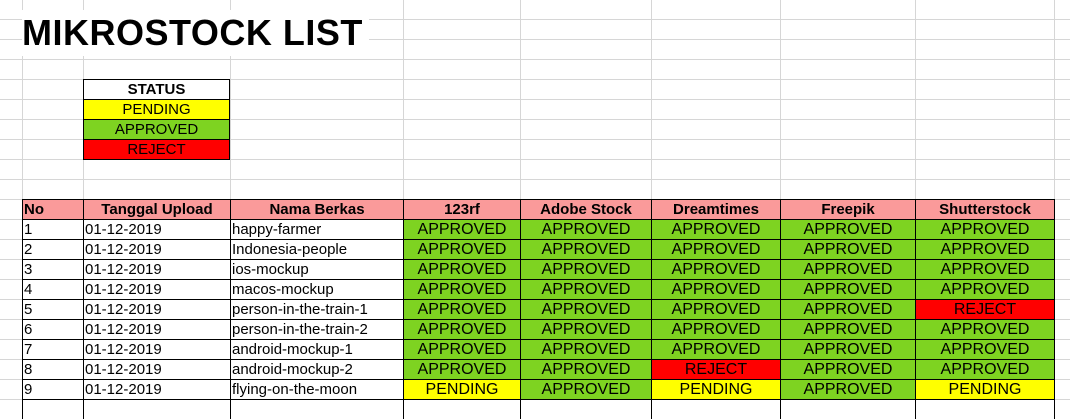  I want to click on cell-name: android-mockup-1, so click(317, 350).